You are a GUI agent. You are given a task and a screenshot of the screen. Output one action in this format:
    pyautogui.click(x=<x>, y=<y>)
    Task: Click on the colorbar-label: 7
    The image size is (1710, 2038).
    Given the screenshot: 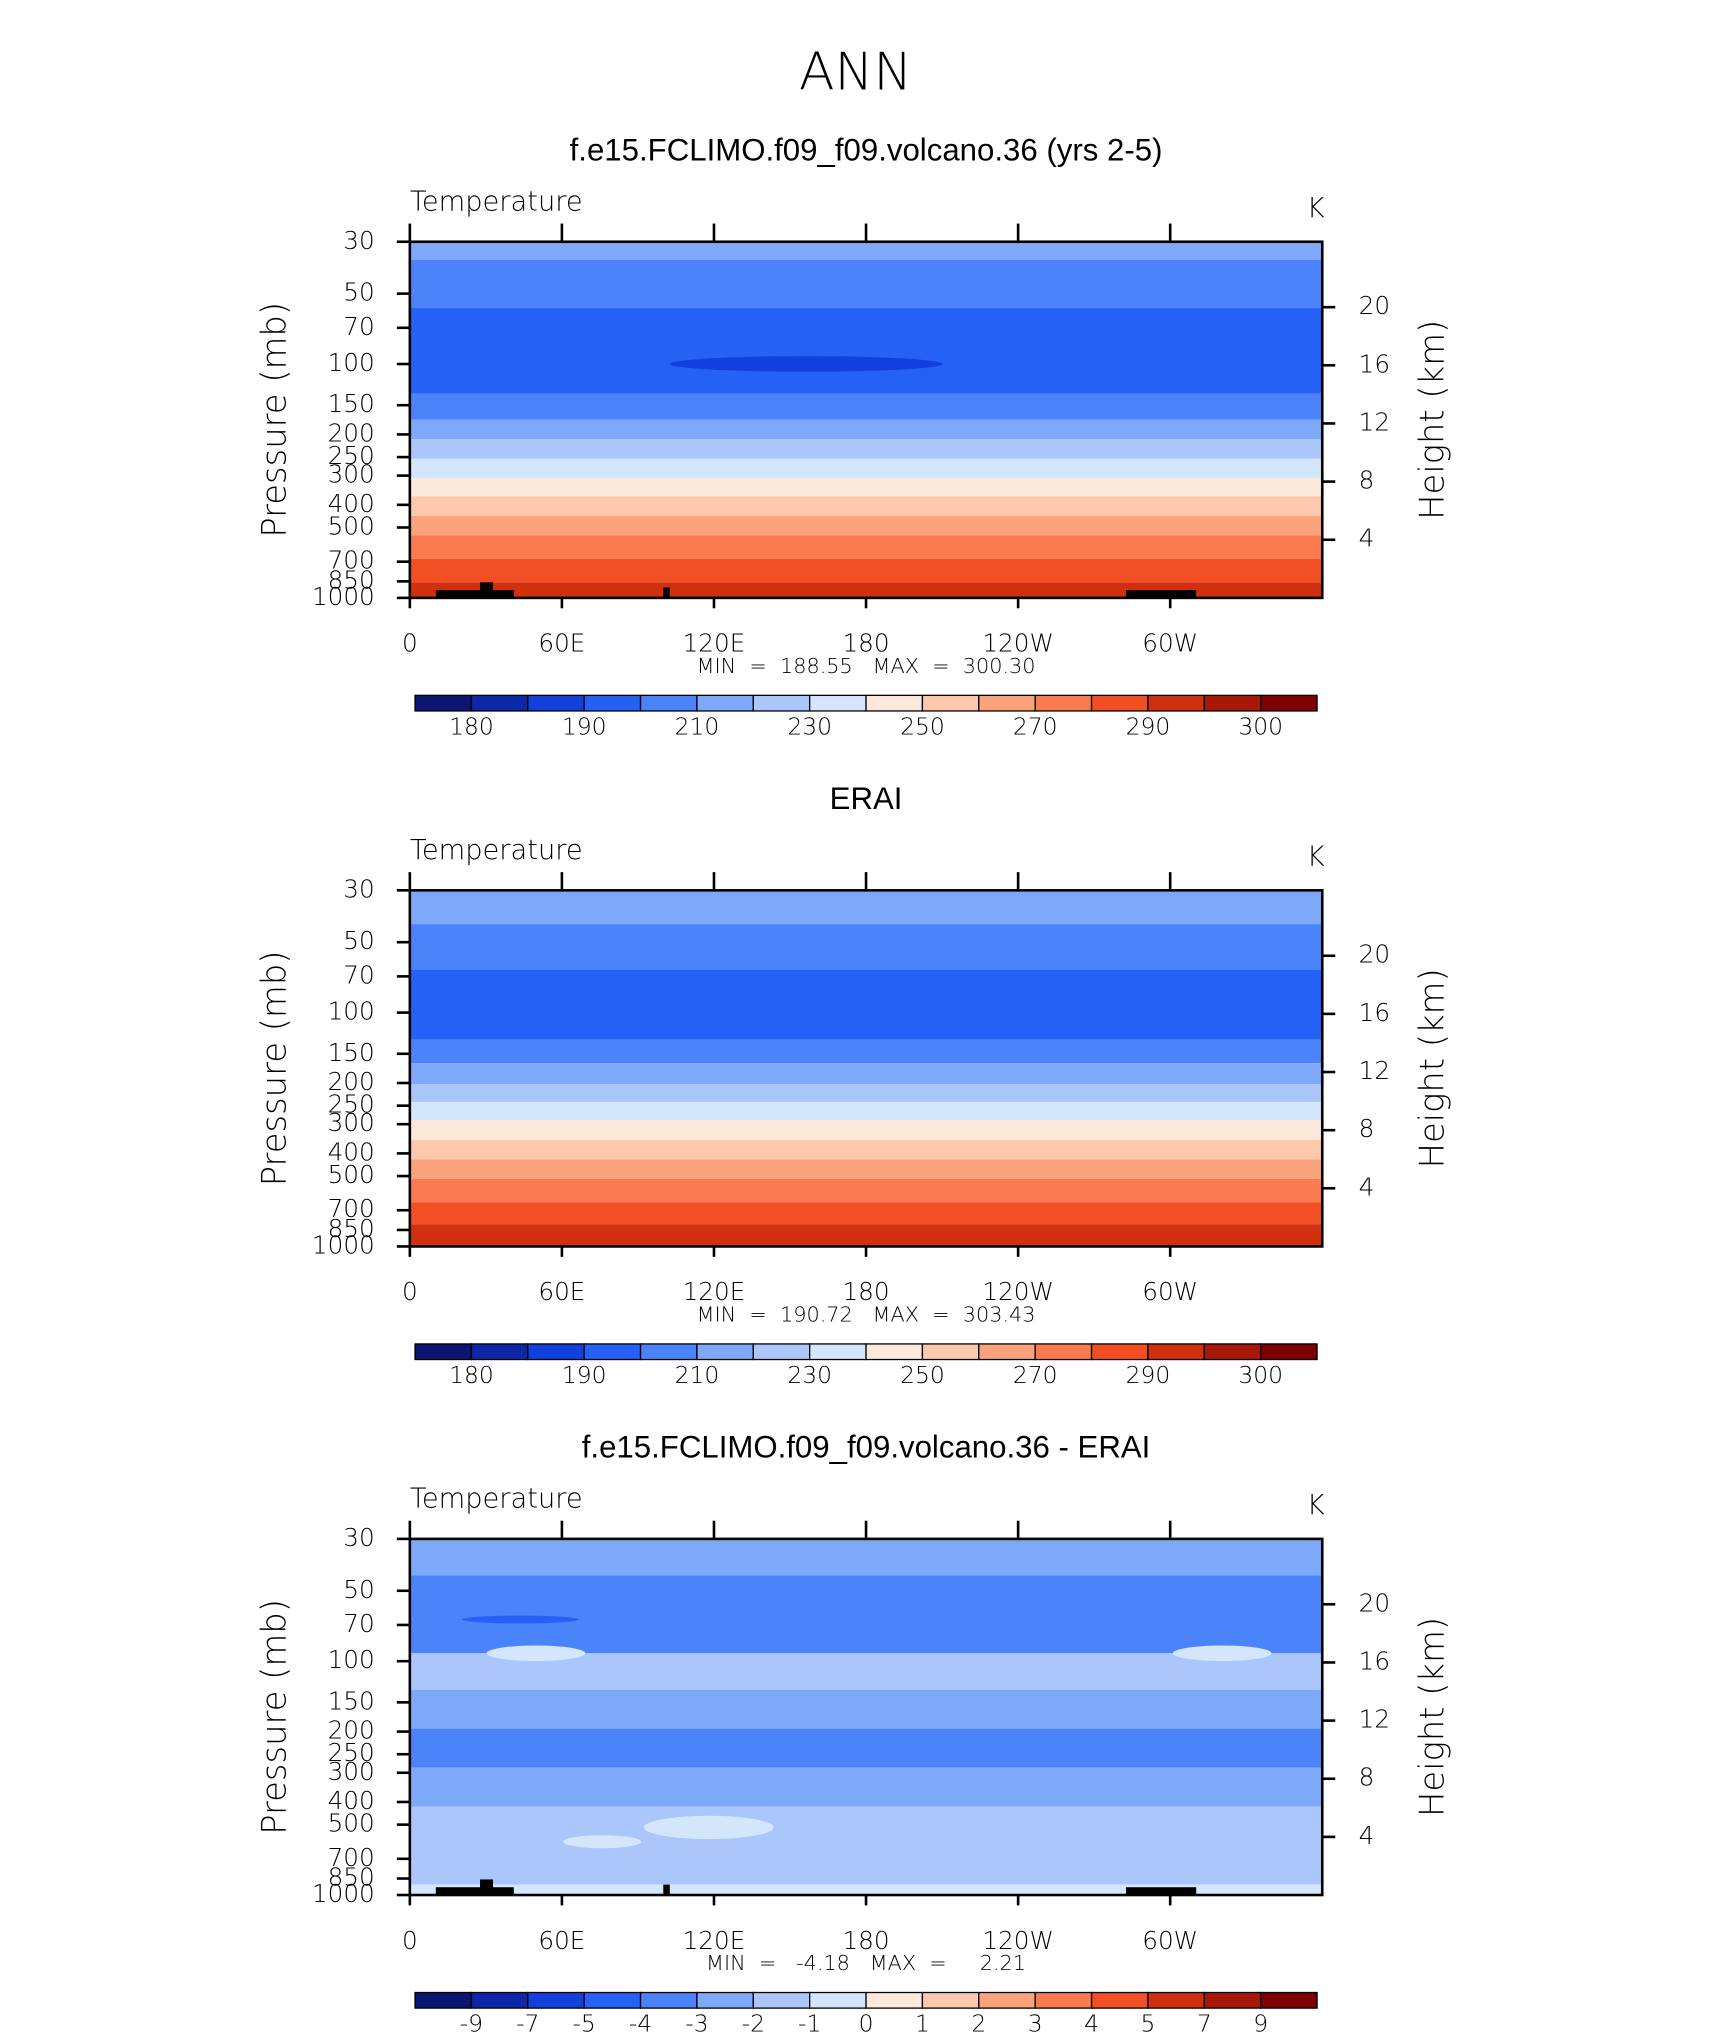 What is the action you would take?
    pyautogui.click(x=1204, y=2024)
    